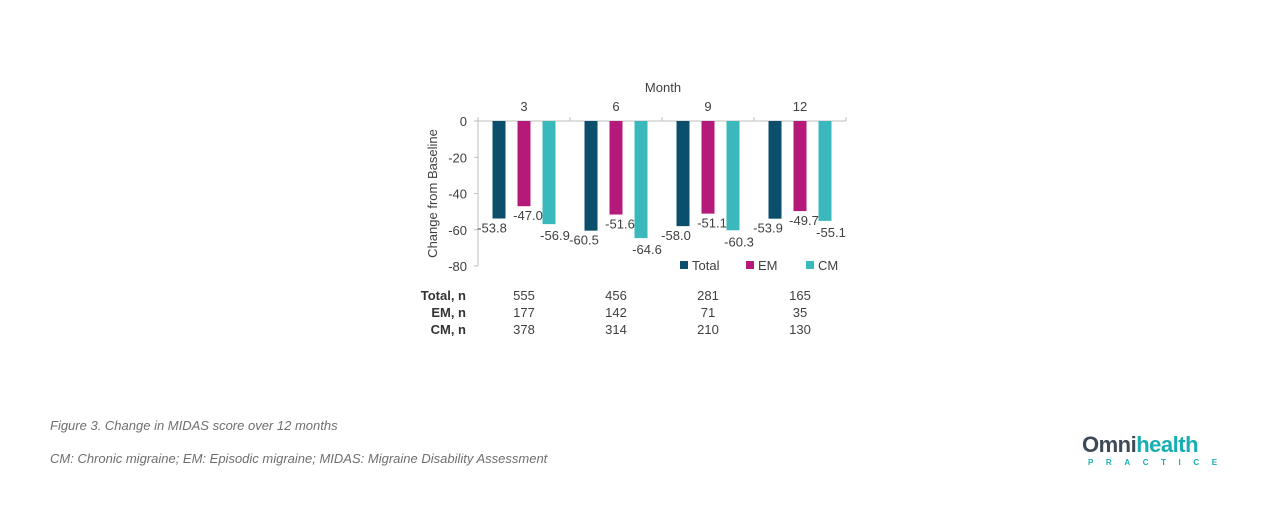 This screenshot has width=1266, height=511. What do you see at coordinates (616, 295) in the screenshot?
I see `table-cell: 456` at bounding box center [616, 295].